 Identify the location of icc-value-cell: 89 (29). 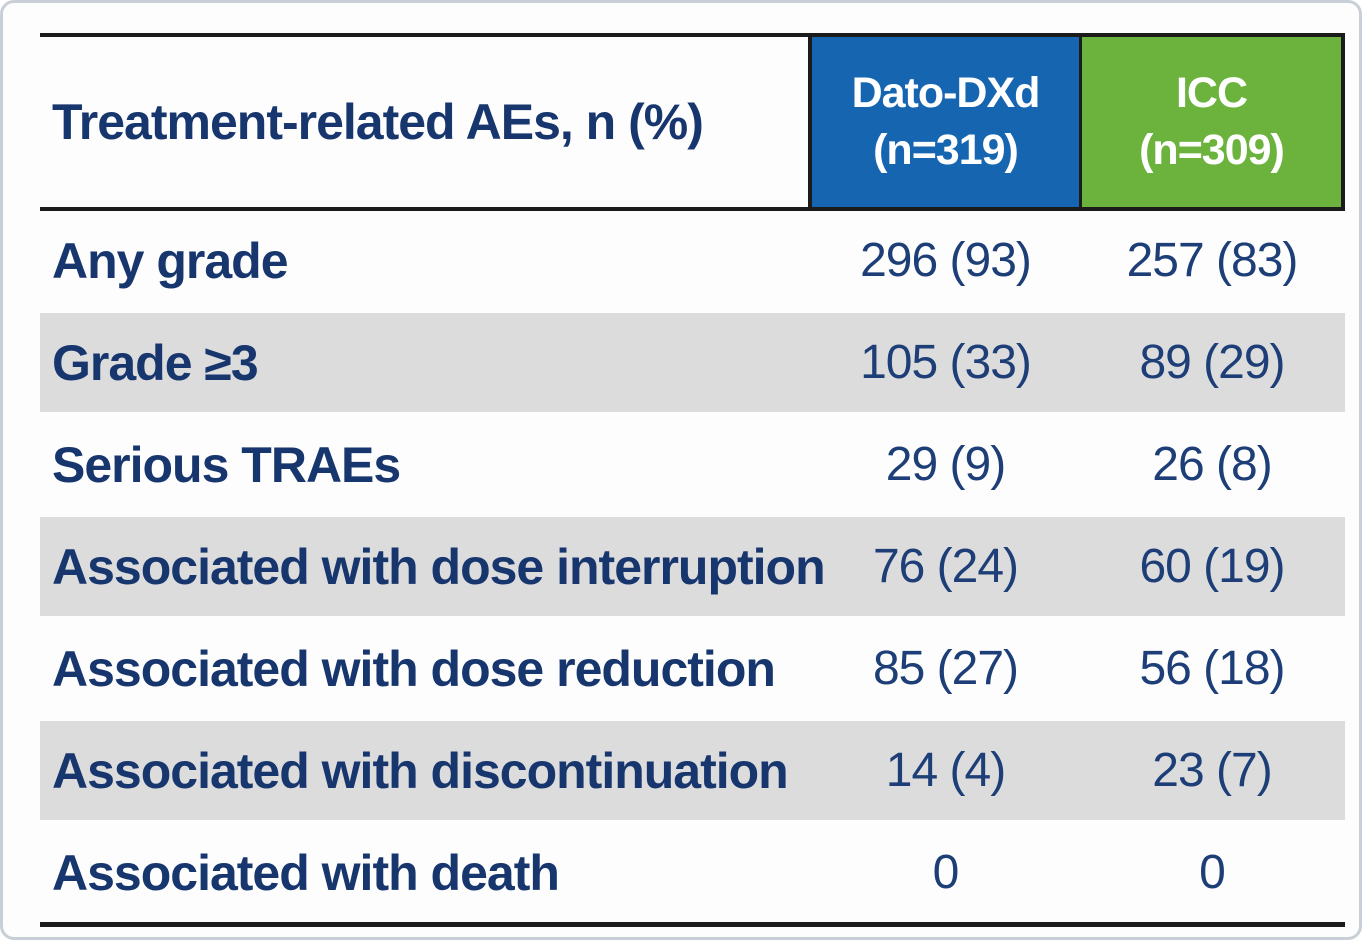
(1212, 362).